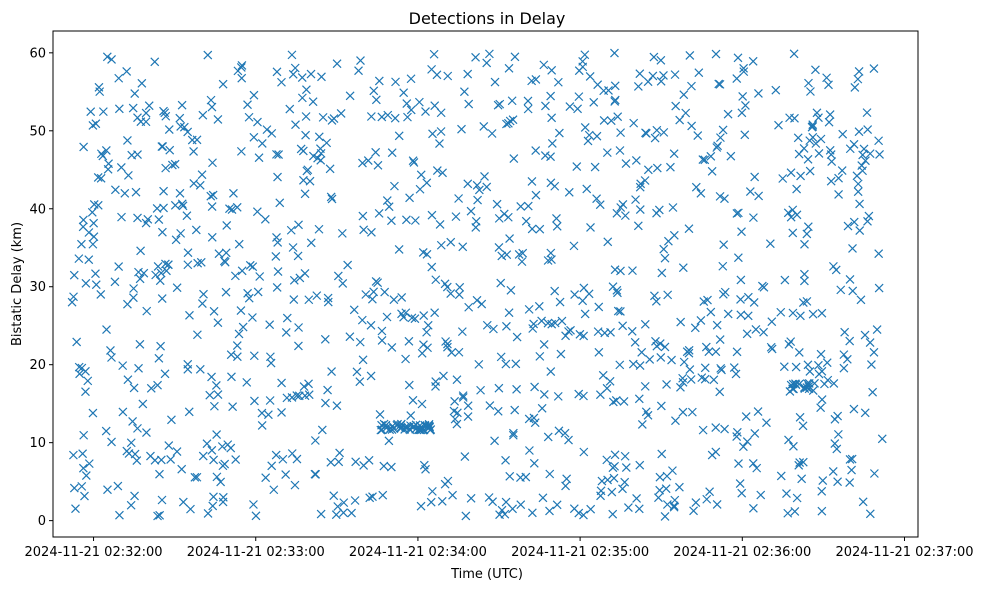  I want to click on chart-title: Detections in Delay, so click(487, 18).